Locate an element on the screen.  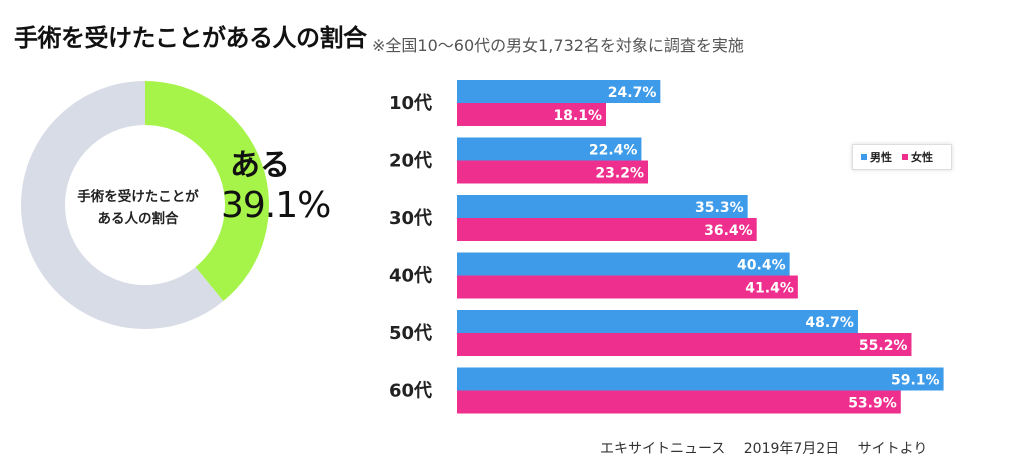
data-label-male: 22.4% is located at coordinates (613, 151).